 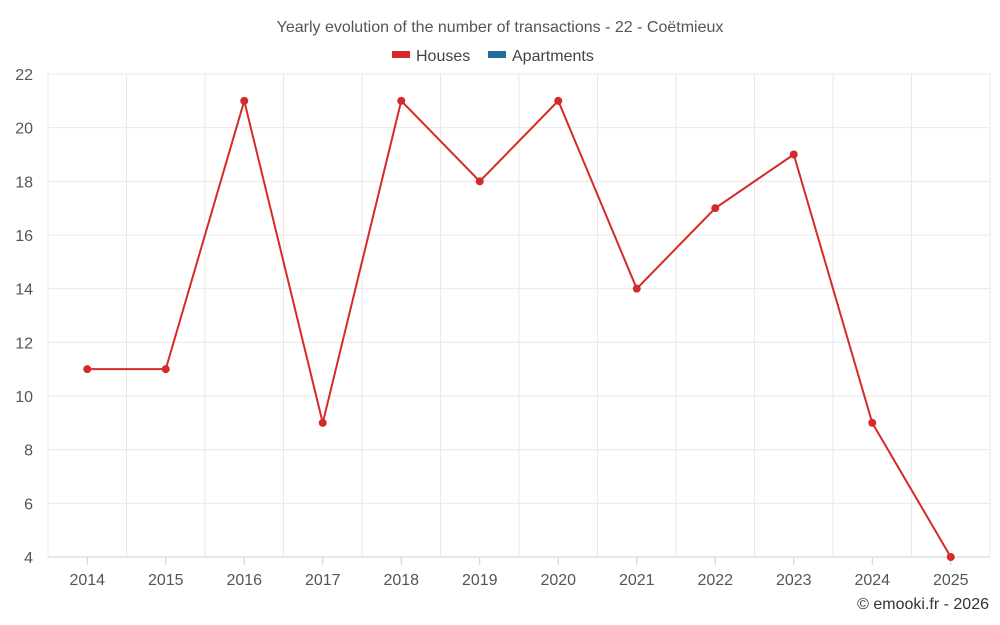 What do you see at coordinates (558, 580) in the screenshot?
I see `x-tick-label: 2020` at bounding box center [558, 580].